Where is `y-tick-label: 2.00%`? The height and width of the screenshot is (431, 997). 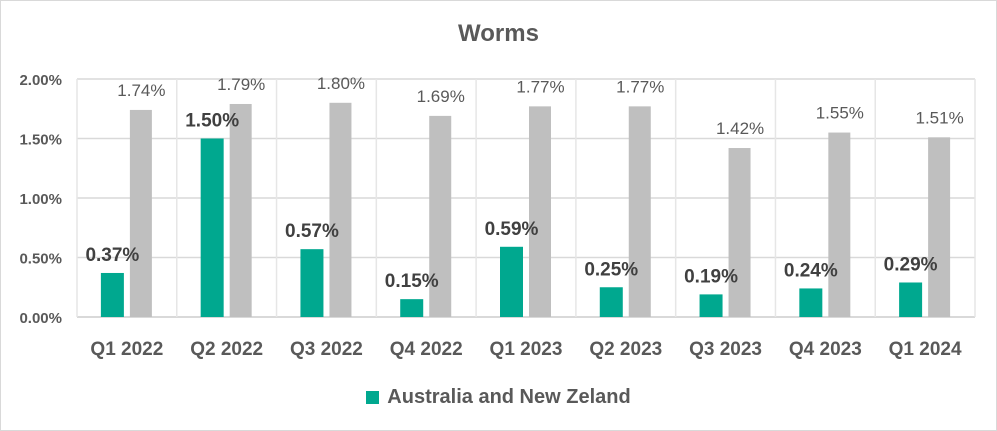 y-tick-label: 2.00% is located at coordinates (40, 80).